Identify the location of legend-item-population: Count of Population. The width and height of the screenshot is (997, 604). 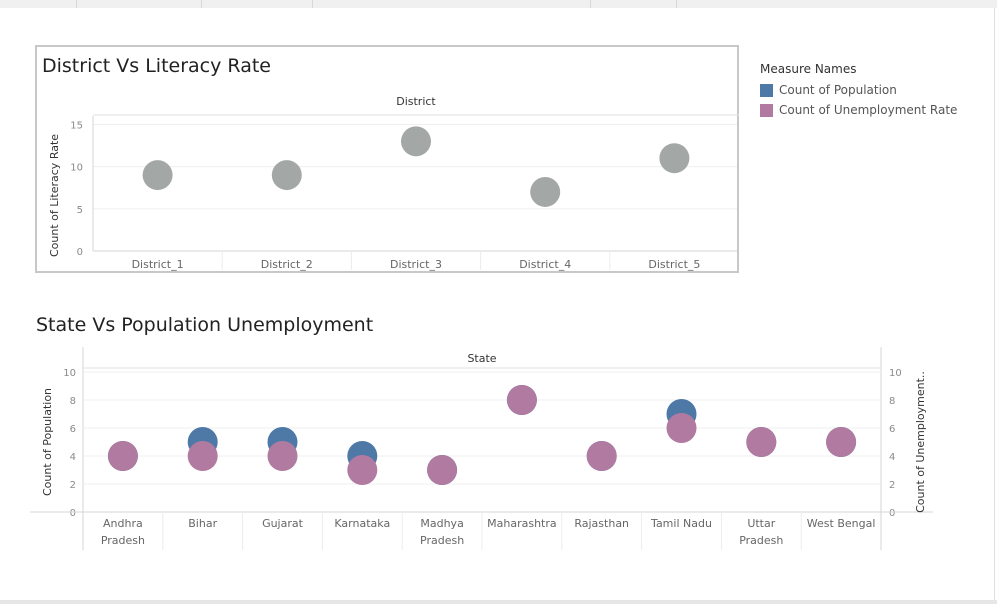
(858, 90).